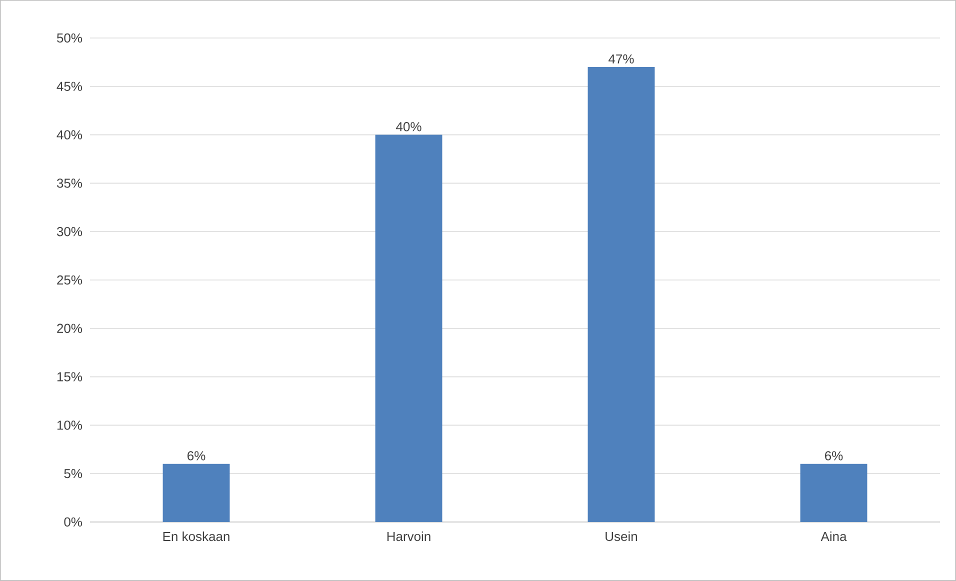  Describe the element at coordinates (69, 231) in the screenshot. I see `y-tick-label: 30%` at that location.